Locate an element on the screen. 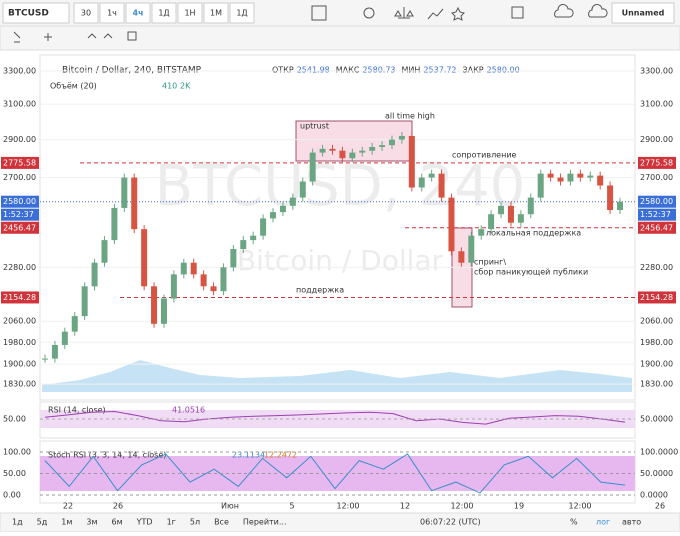 This screenshot has height=536, width=680. time-label: 12 is located at coordinates (405, 506).